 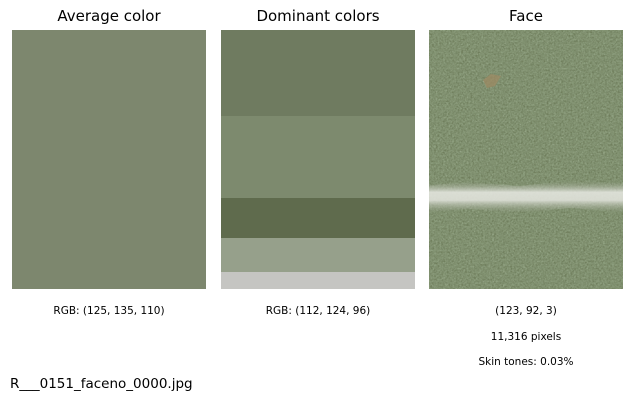 What do you see at coordinates (109, 16) in the screenshot?
I see `average-color-title: Average color` at bounding box center [109, 16].